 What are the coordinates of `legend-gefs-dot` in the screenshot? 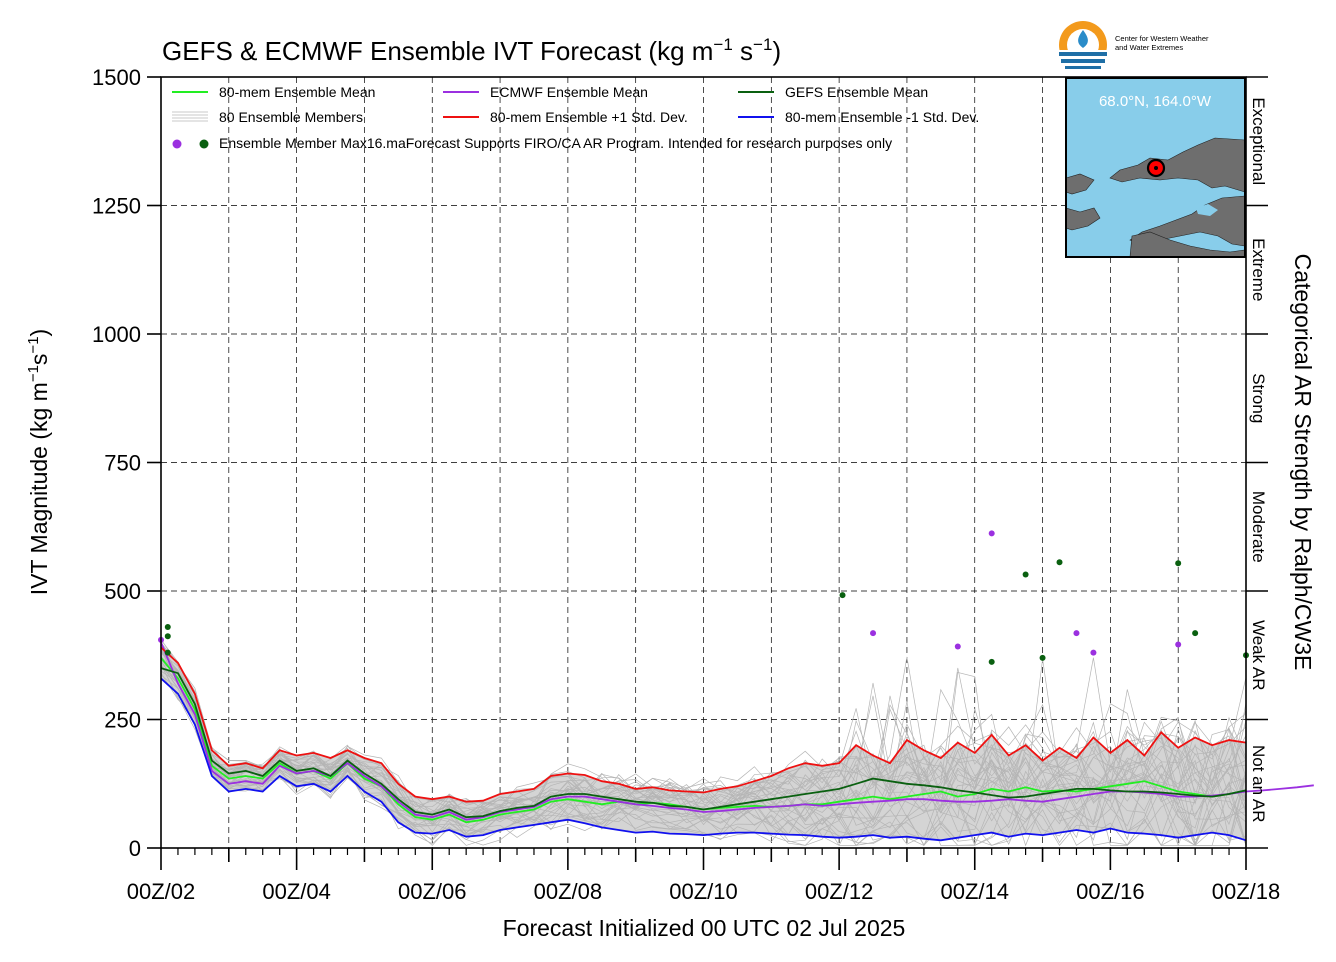 It's located at (204, 144).